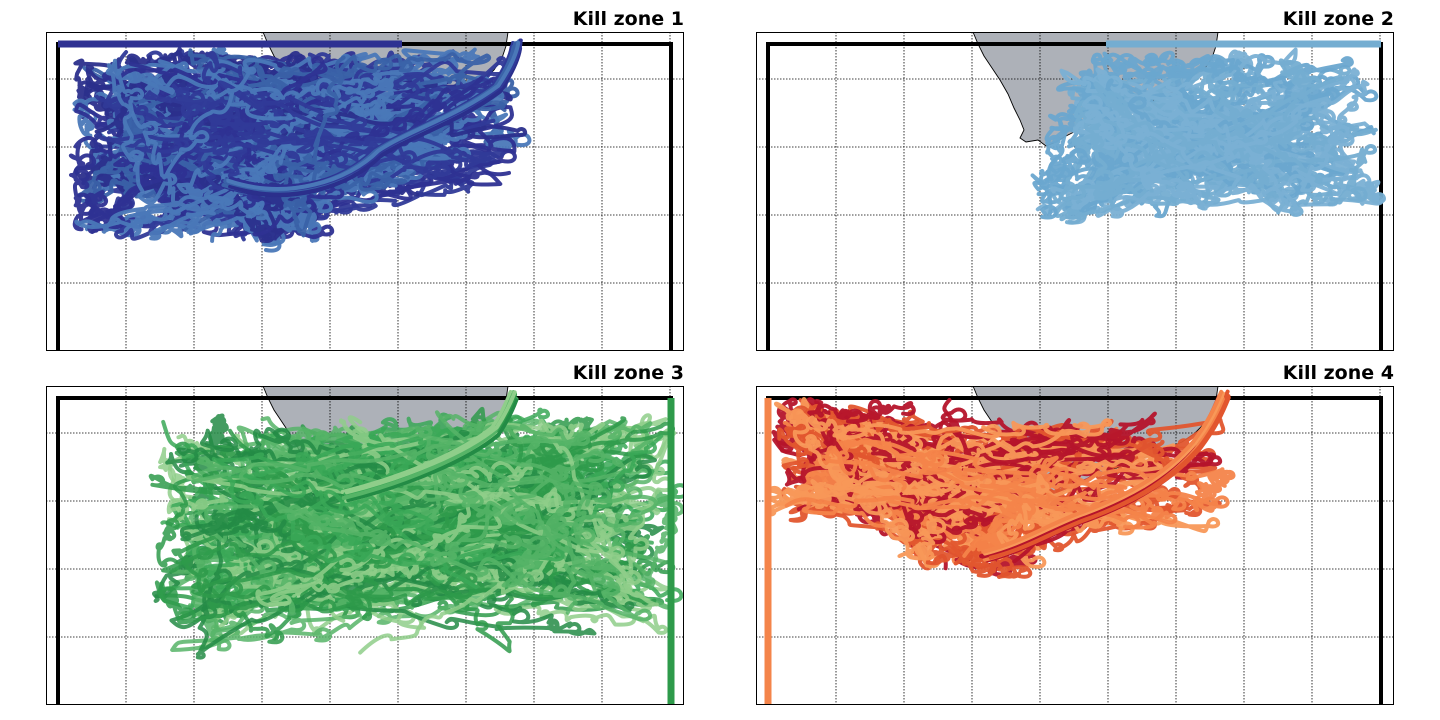 This screenshot has width=1440, height=720. What do you see at coordinates (628, 19) in the screenshot?
I see `panel-title-kill-zone-1: Kill zone 1` at bounding box center [628, 19].